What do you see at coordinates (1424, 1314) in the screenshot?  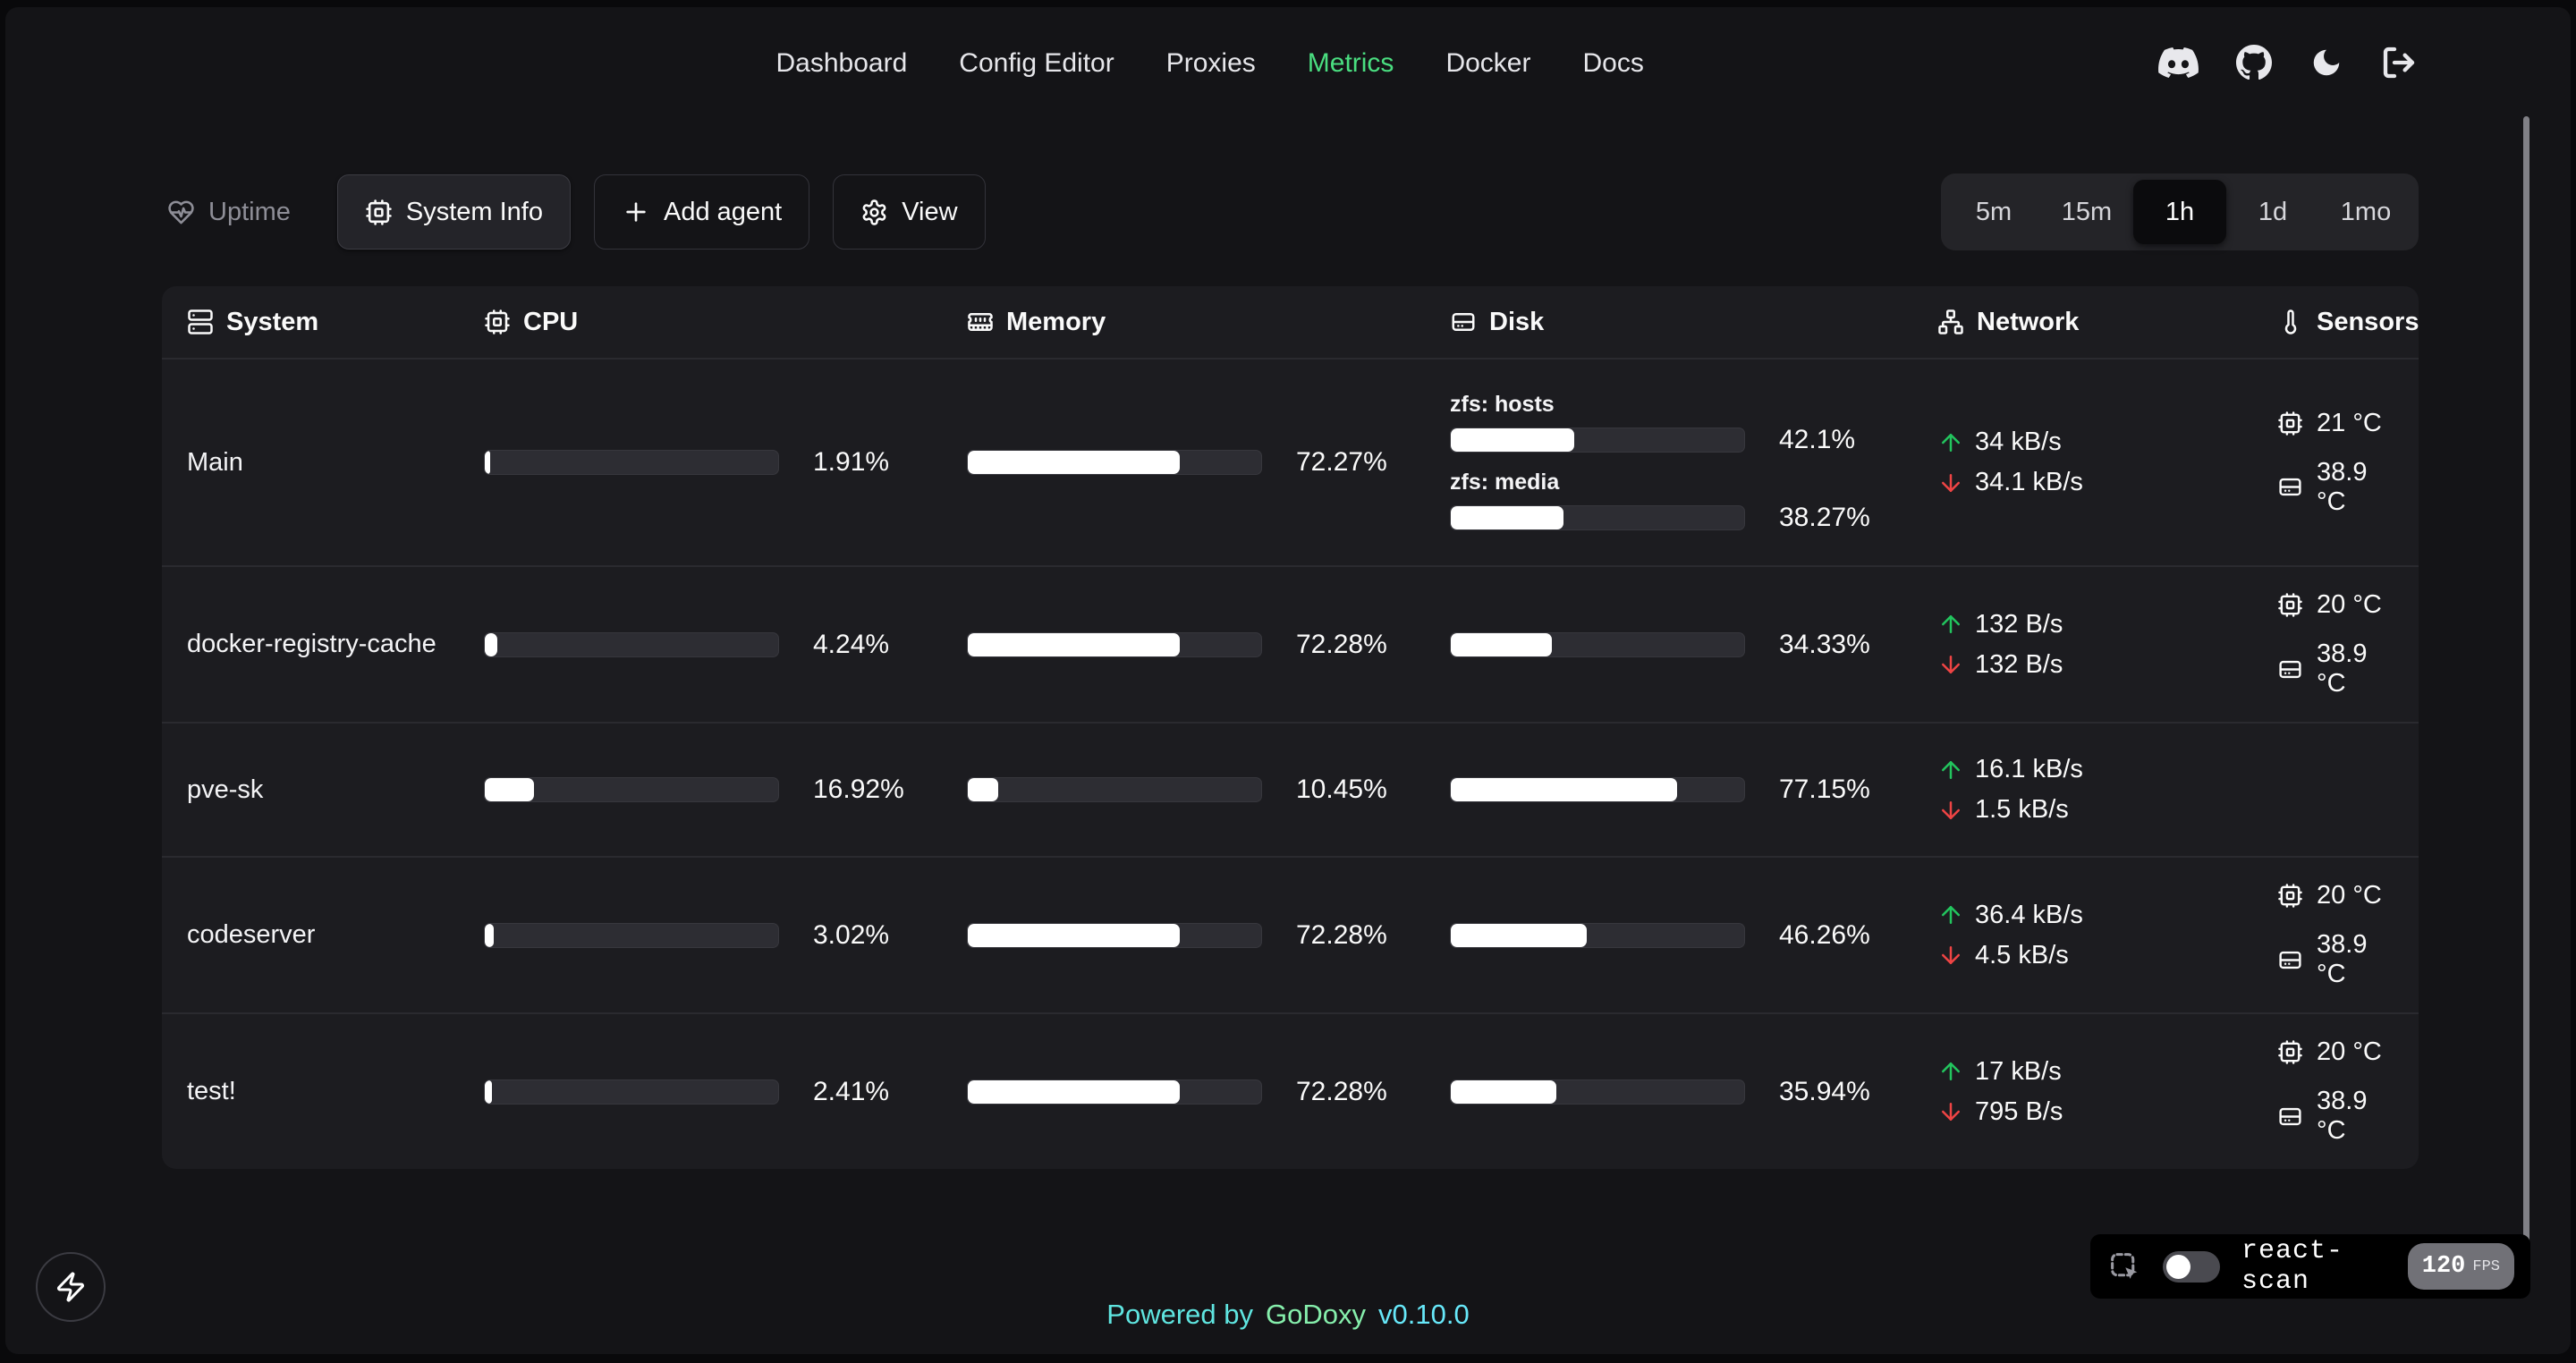 I see `version-text: v0.10.0` at bounding box center [1424, 1314].